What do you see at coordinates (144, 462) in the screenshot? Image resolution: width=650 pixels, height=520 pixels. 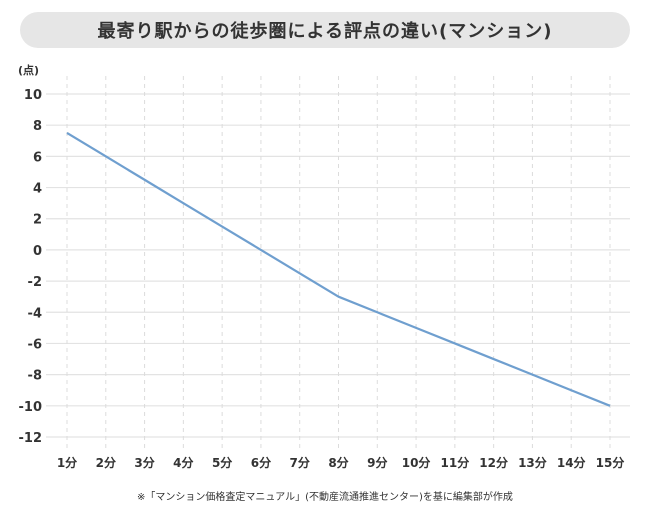 I see `x-tick-label: 3分` at bounding box center [144, 462].